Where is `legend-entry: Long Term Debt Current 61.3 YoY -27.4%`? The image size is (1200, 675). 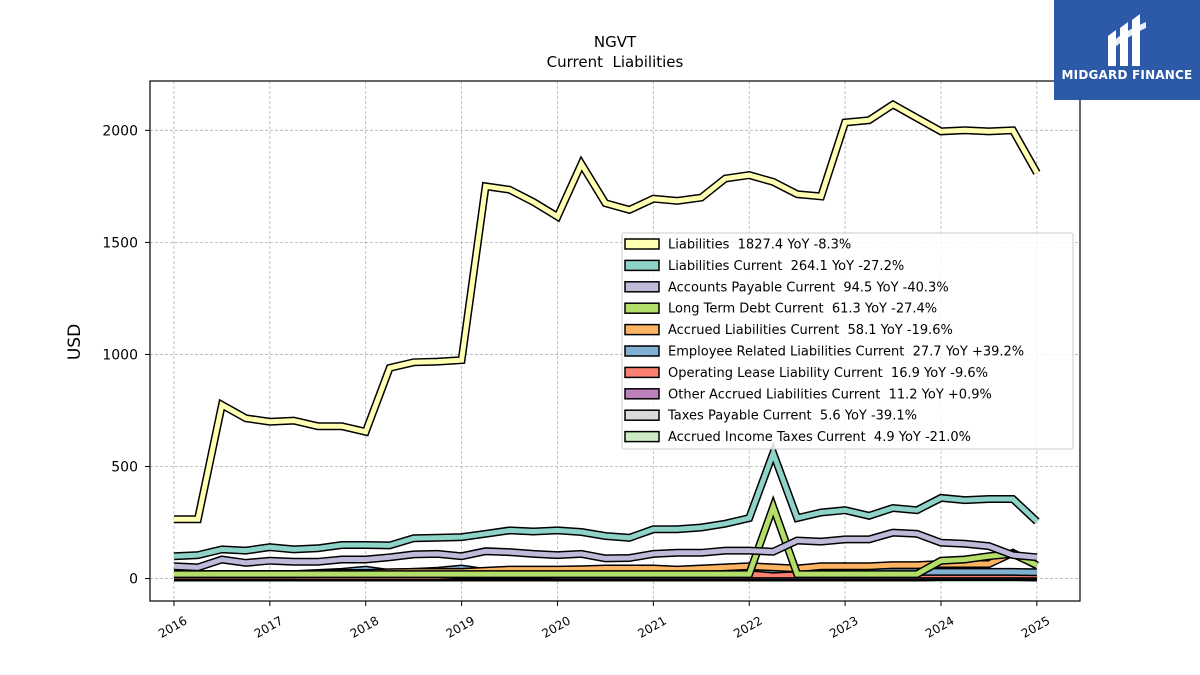
legend-entry: Long Term Debt Current 61.3 YoY -27.4% is located at coordinates (802, 309).